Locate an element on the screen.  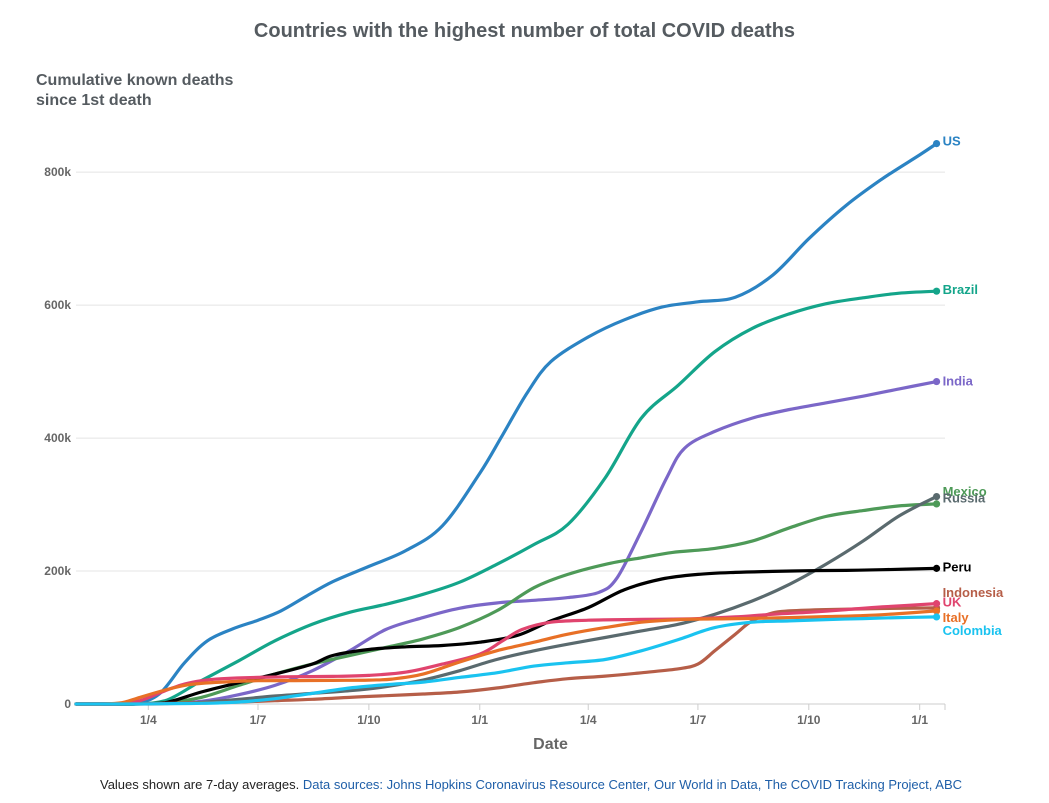
series-label-colombia: Colombia is located at coordinates (973, 630).